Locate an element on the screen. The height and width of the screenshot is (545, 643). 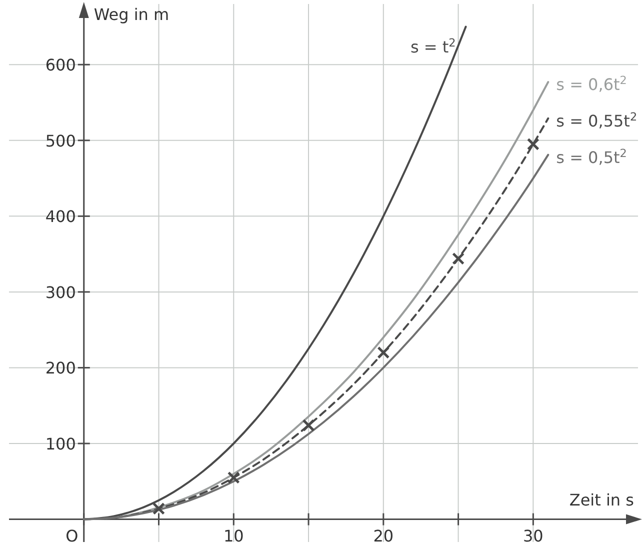
y-tick-label: 300 is located at coordinates (60, 292).